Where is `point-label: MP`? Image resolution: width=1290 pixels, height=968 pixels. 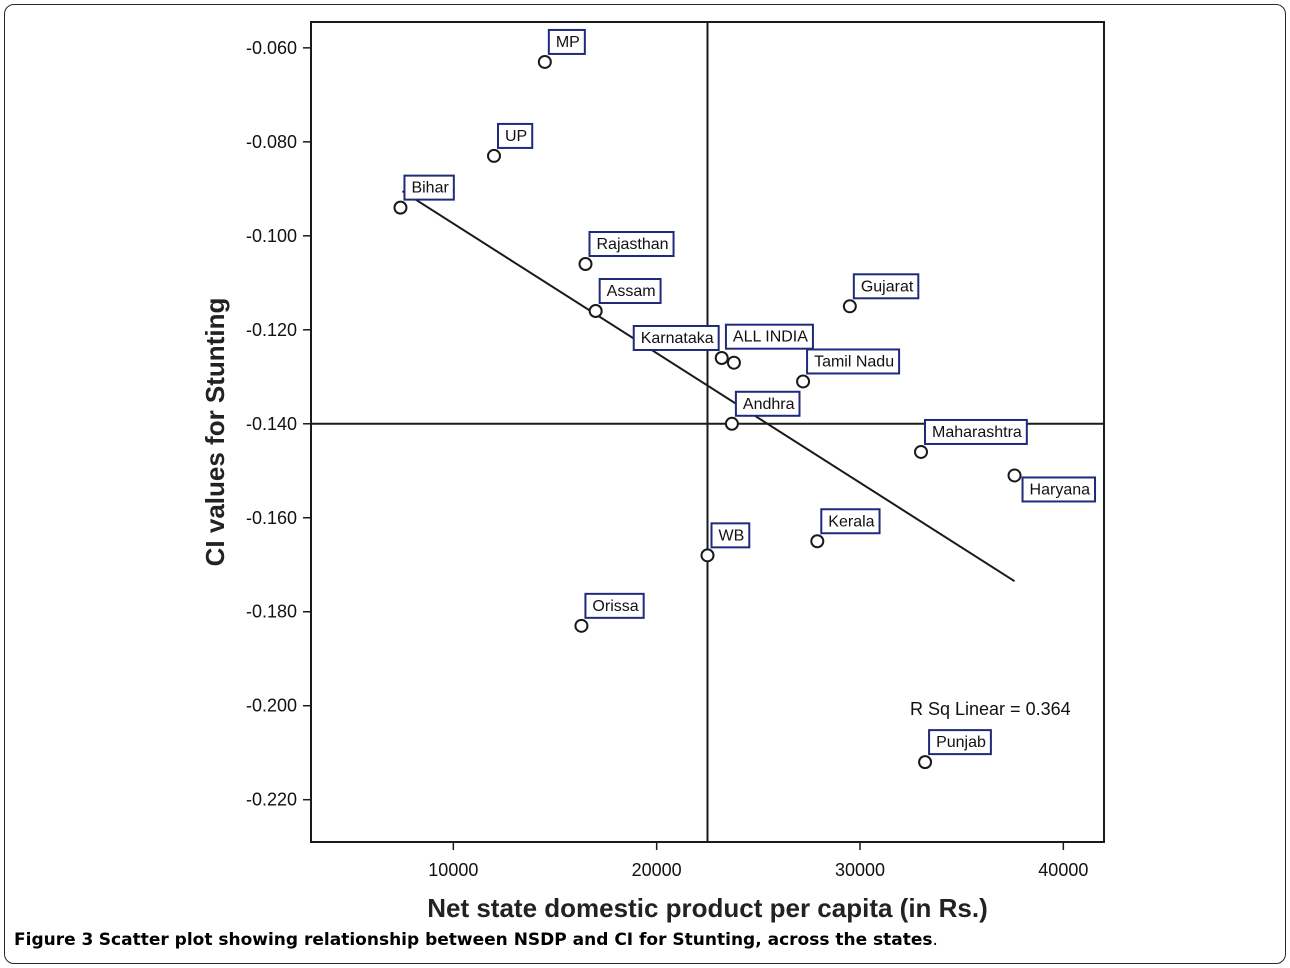 point-label: MP is located at coordinates (568, 42).